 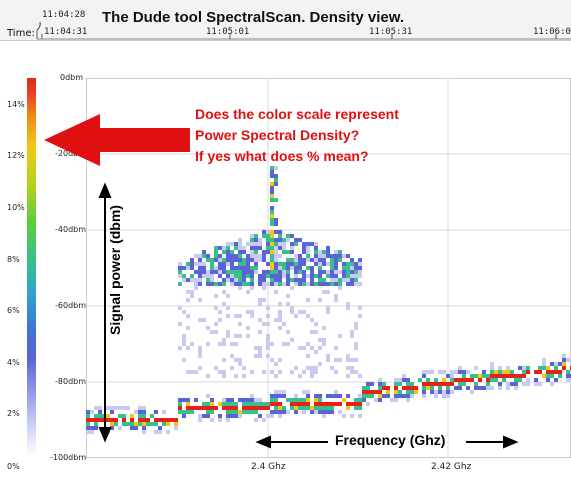 I want to click on scale-label: 4%, so click(x=13, y=362).